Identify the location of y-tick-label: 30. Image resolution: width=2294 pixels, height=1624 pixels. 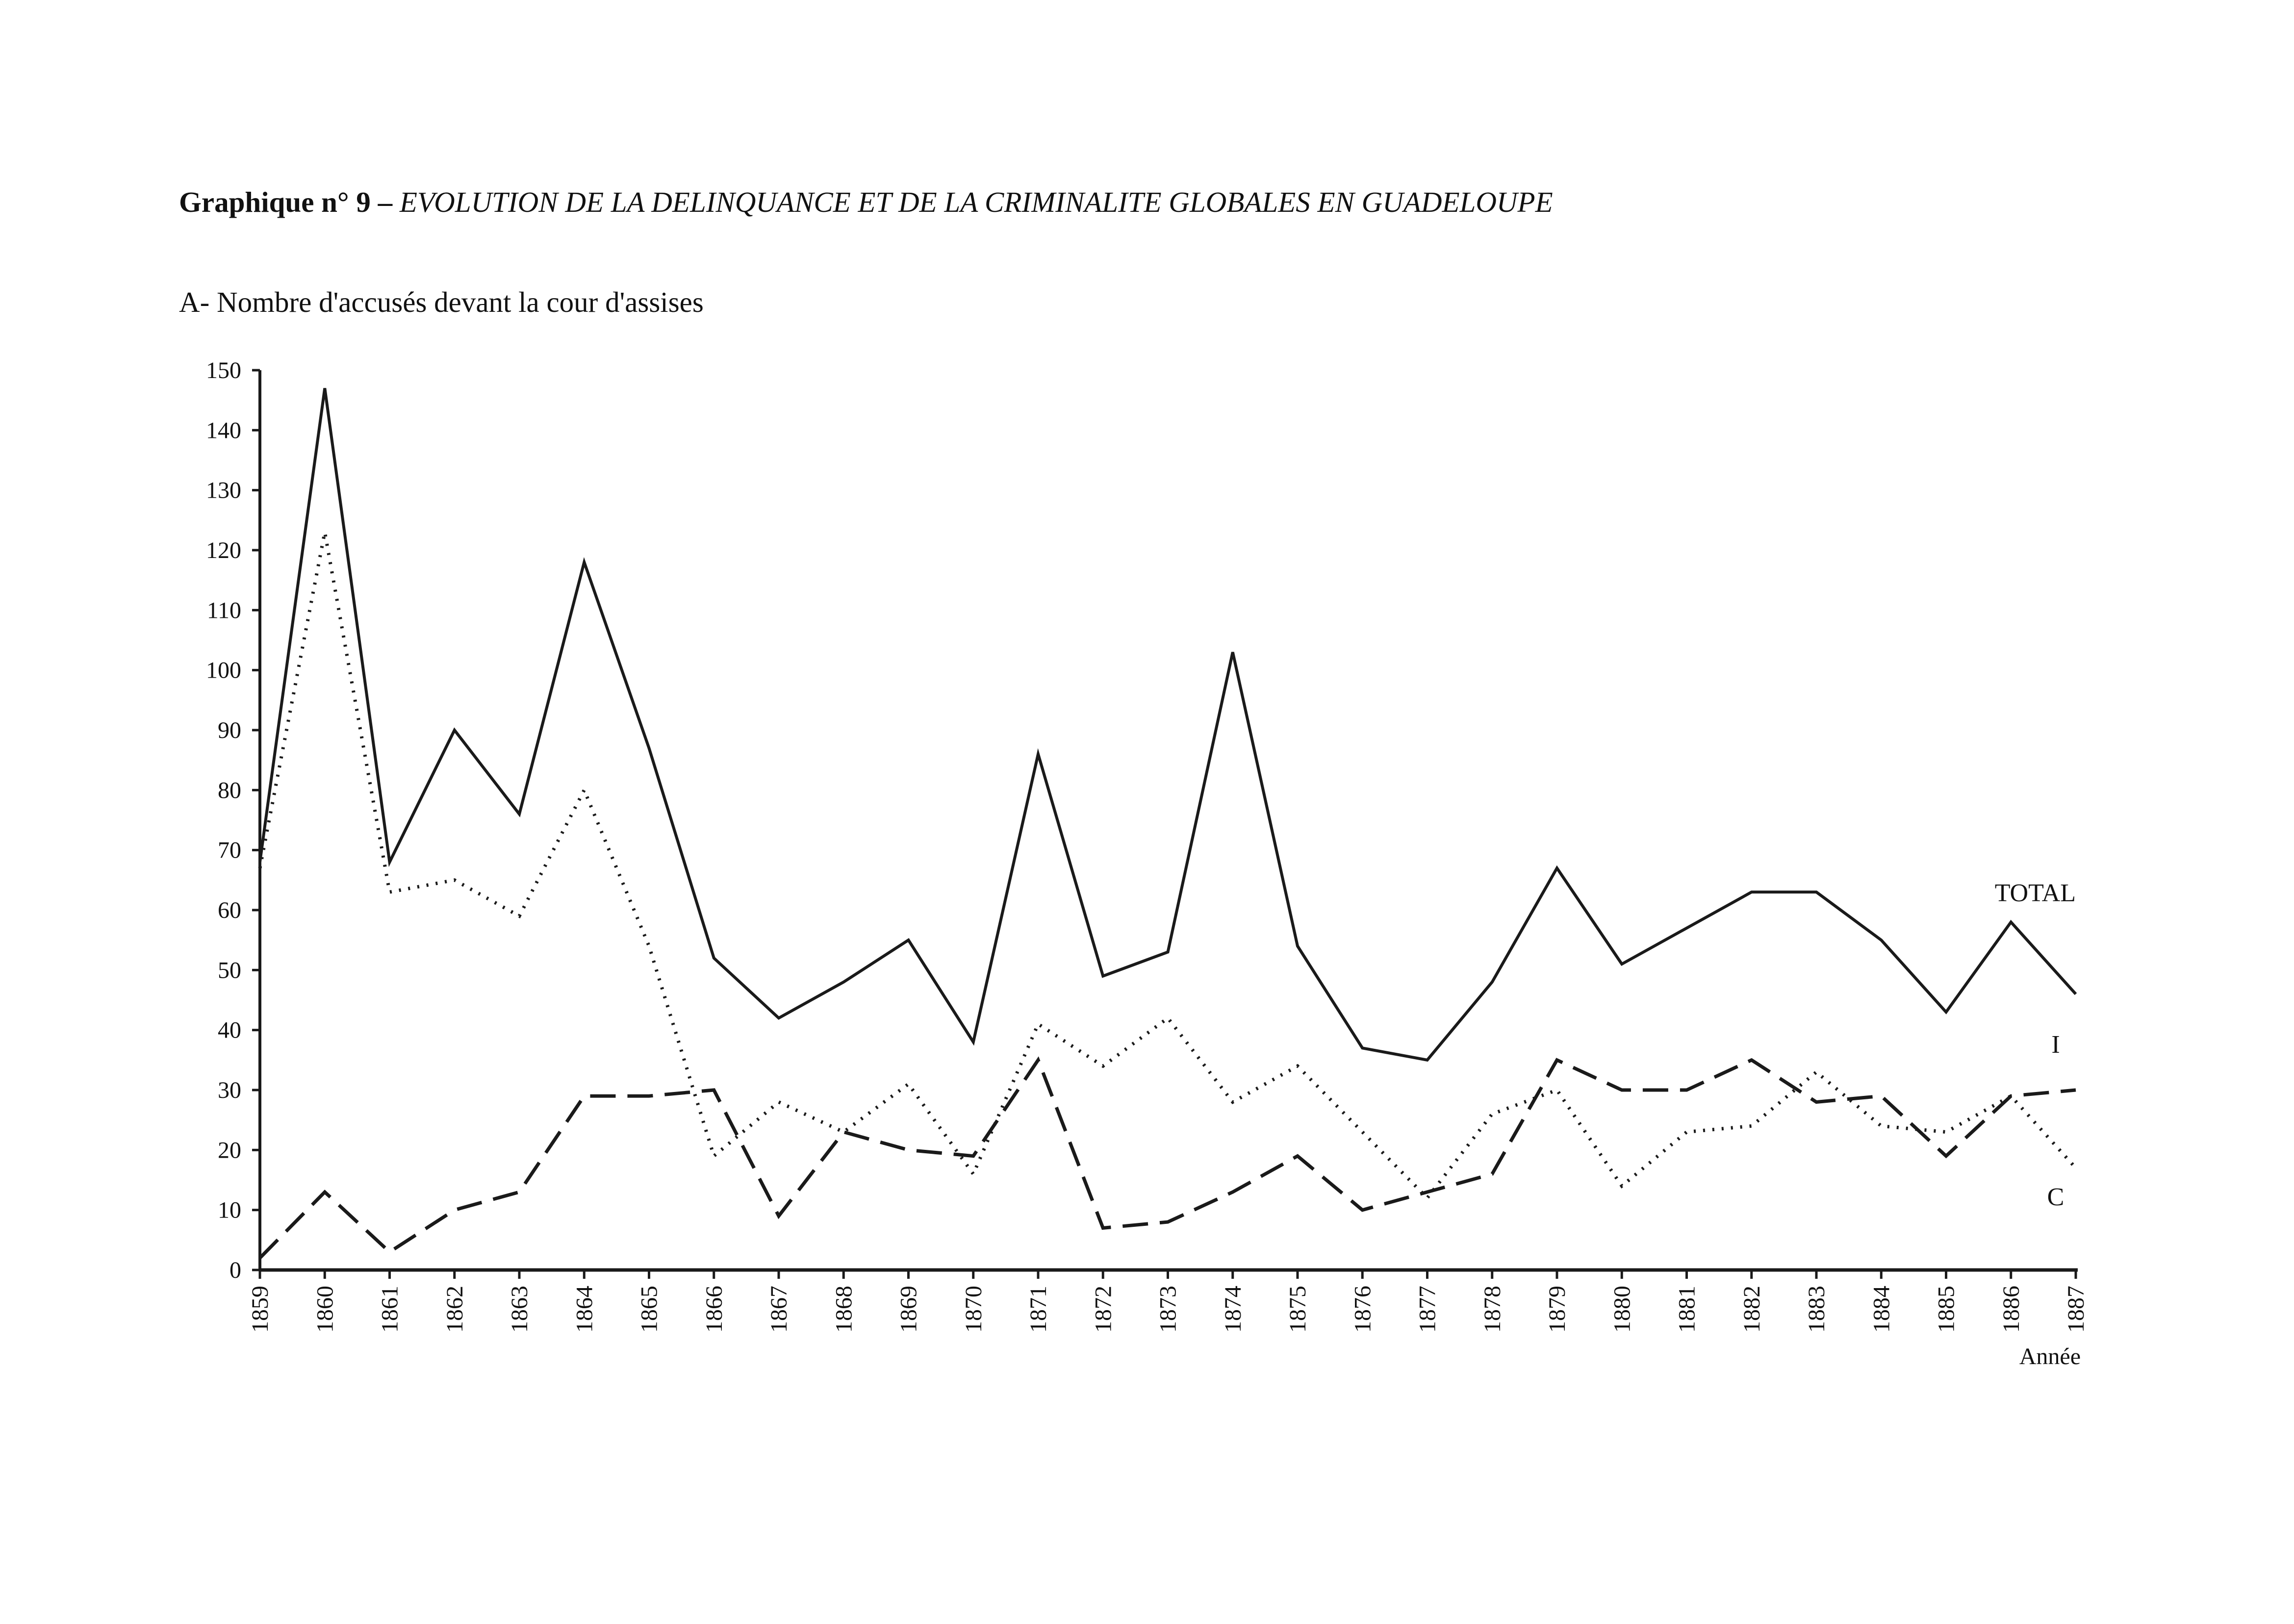
(229, 1090).